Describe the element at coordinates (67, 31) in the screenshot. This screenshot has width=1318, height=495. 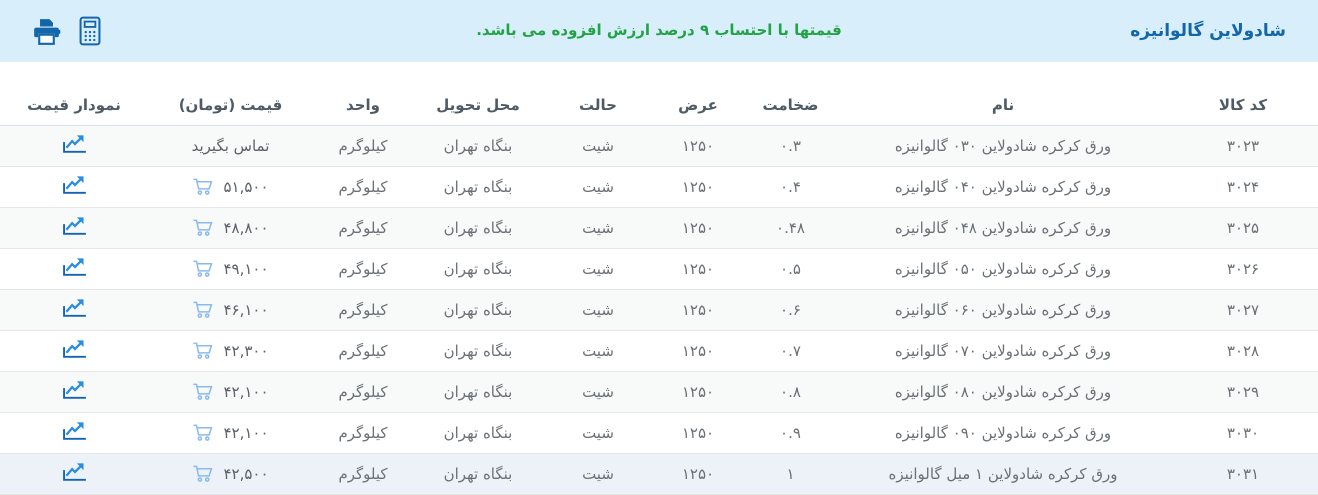
I see `topbar-icons` at that location.